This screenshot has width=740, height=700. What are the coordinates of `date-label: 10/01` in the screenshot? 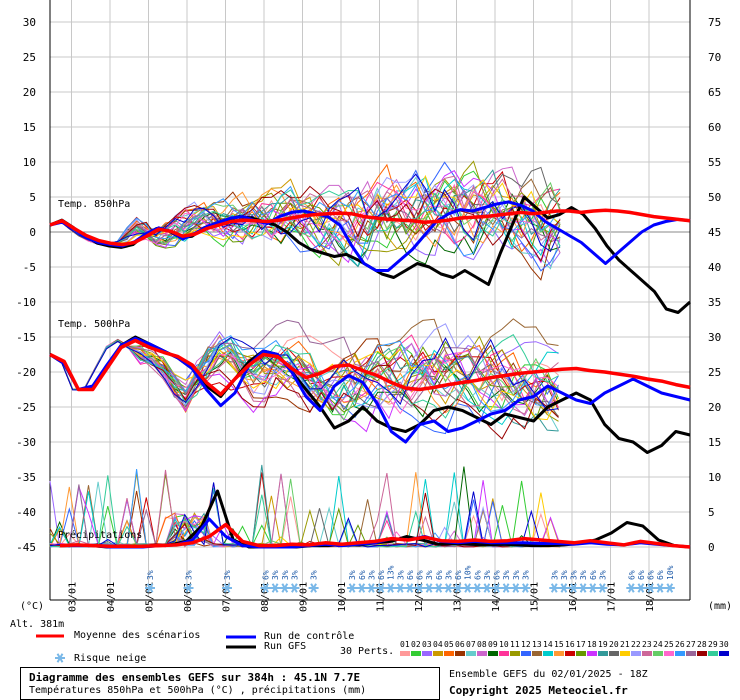 It's located at (342, 597).